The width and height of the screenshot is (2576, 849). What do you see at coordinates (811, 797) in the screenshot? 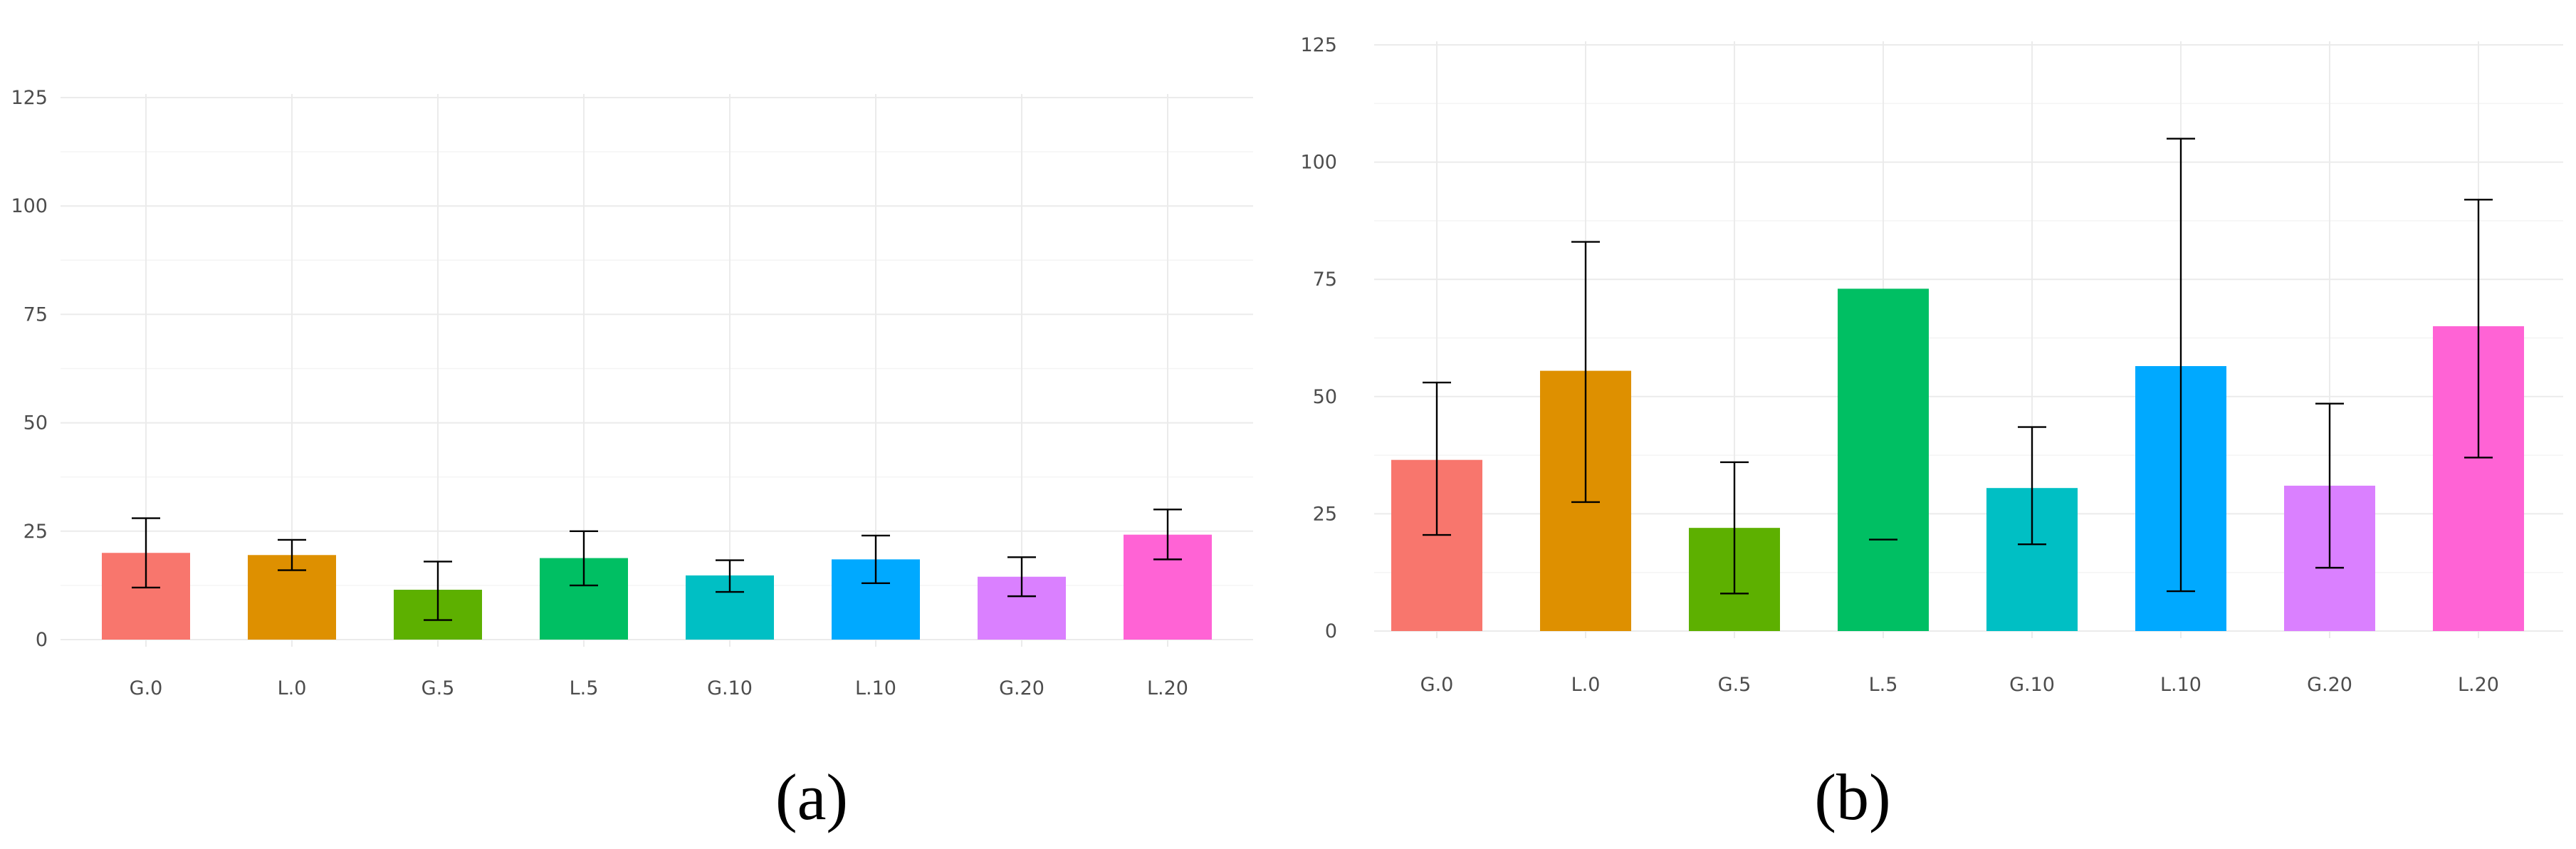
I see `panel-label-a: (a)` at bounding box center [811, 797].